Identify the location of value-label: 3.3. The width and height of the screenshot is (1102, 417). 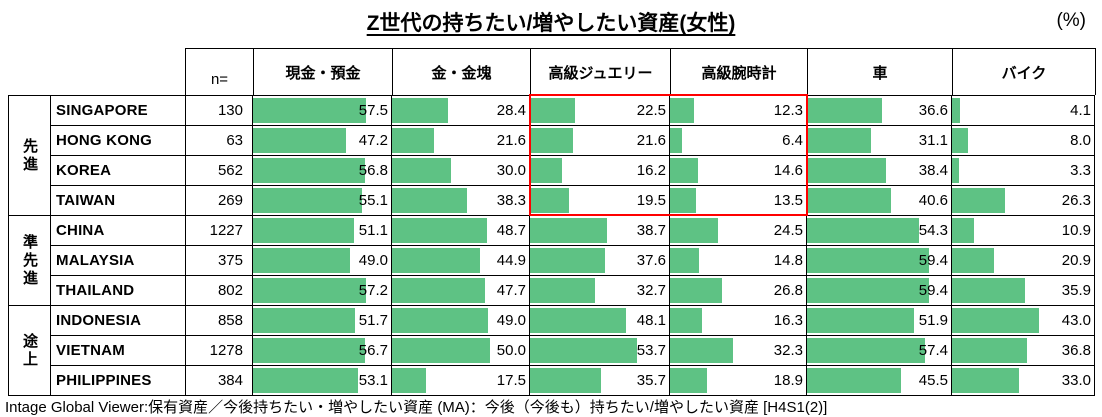
(1080, 170).